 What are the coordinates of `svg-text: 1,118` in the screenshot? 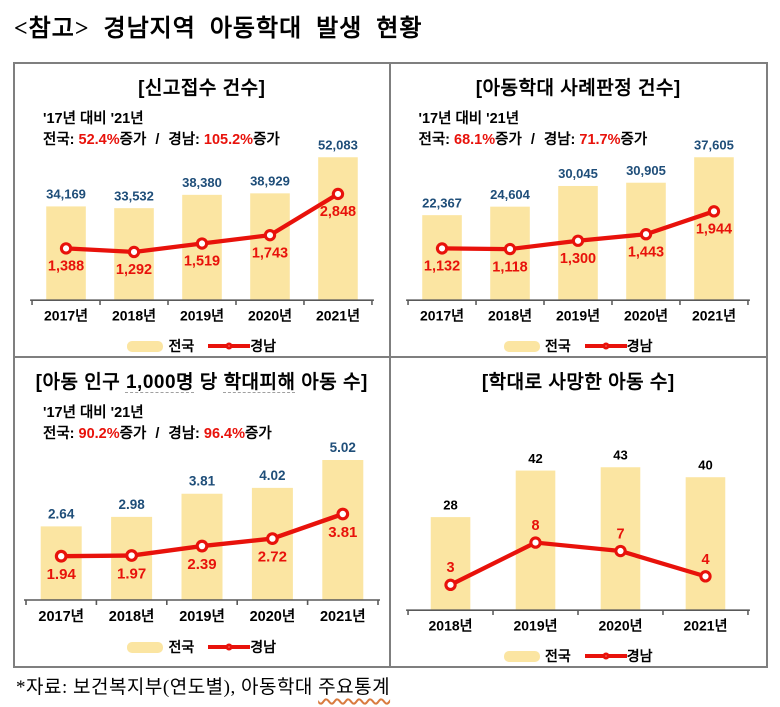 It's located at (510, 267).